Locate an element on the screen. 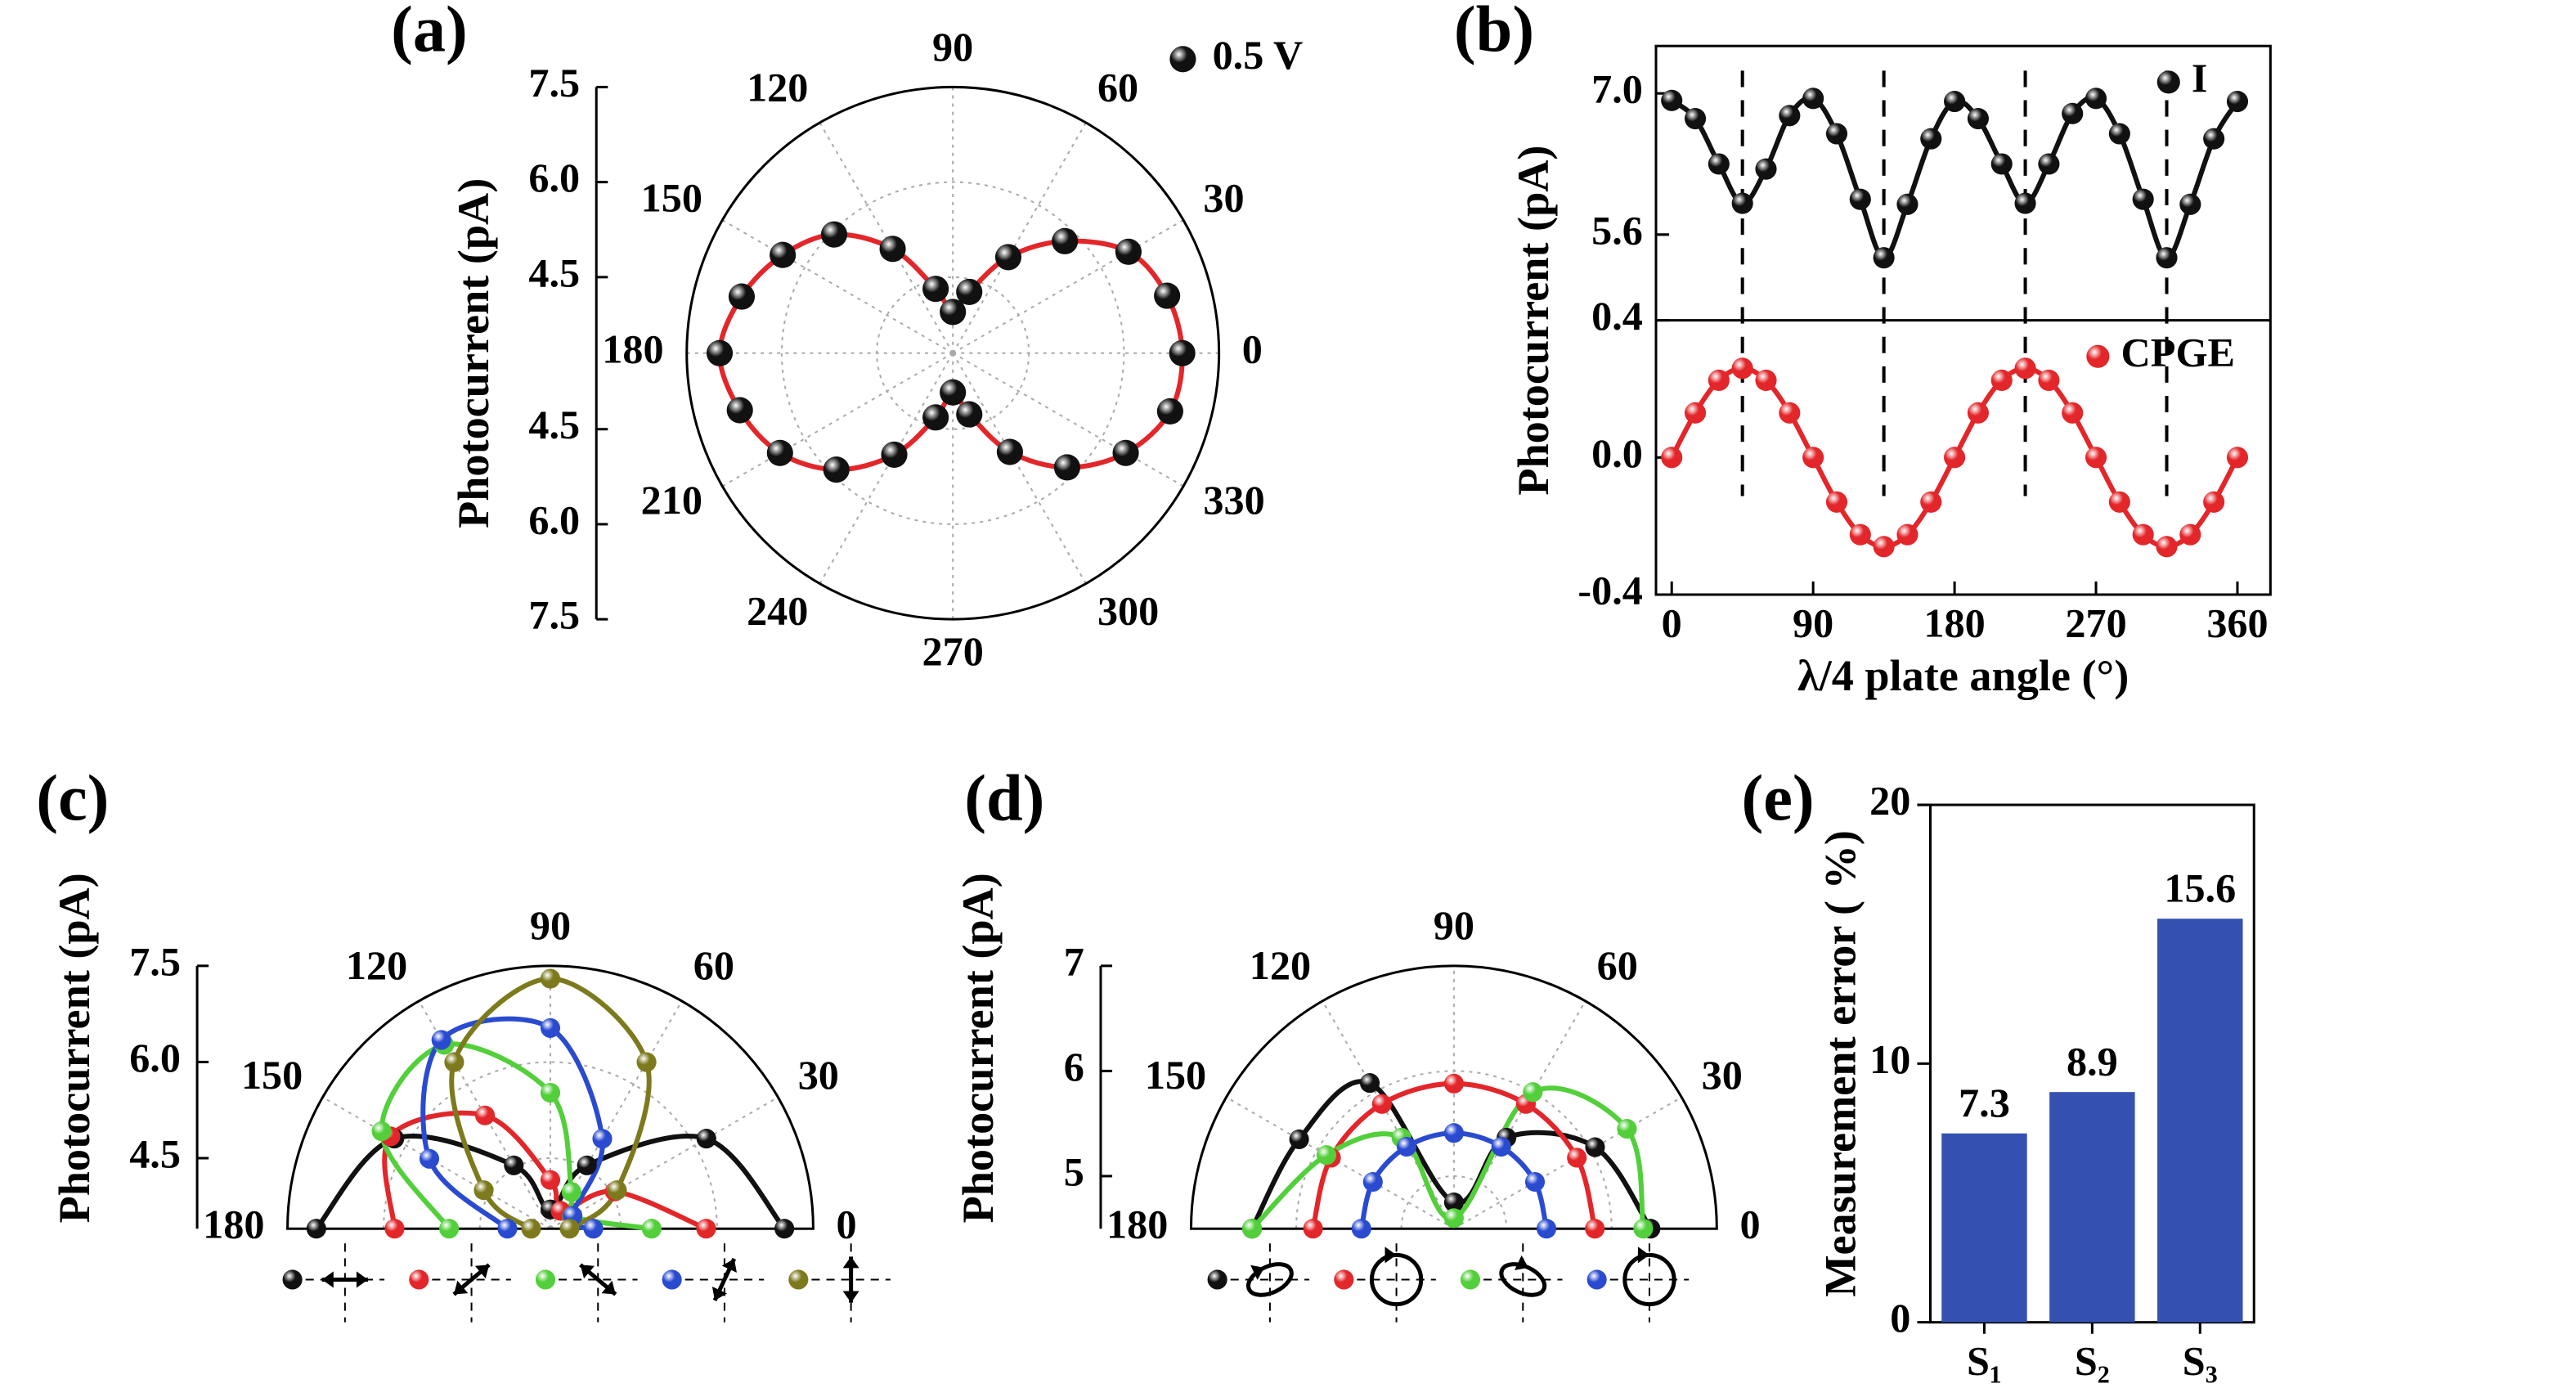  x-tick-label: 0 is located at coordinates (1672, 623).